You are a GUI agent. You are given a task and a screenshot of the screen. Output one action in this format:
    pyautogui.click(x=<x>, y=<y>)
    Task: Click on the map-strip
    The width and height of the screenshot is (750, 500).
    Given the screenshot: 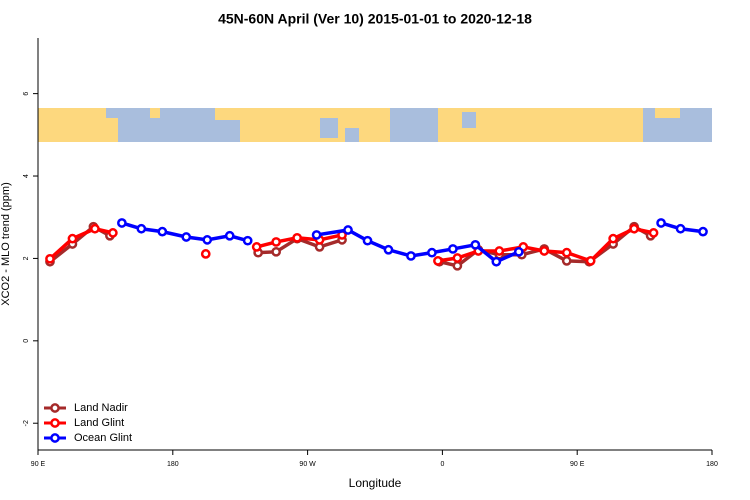 What is the action you would take?
    pyautogui.click(x=375, y=125)
    